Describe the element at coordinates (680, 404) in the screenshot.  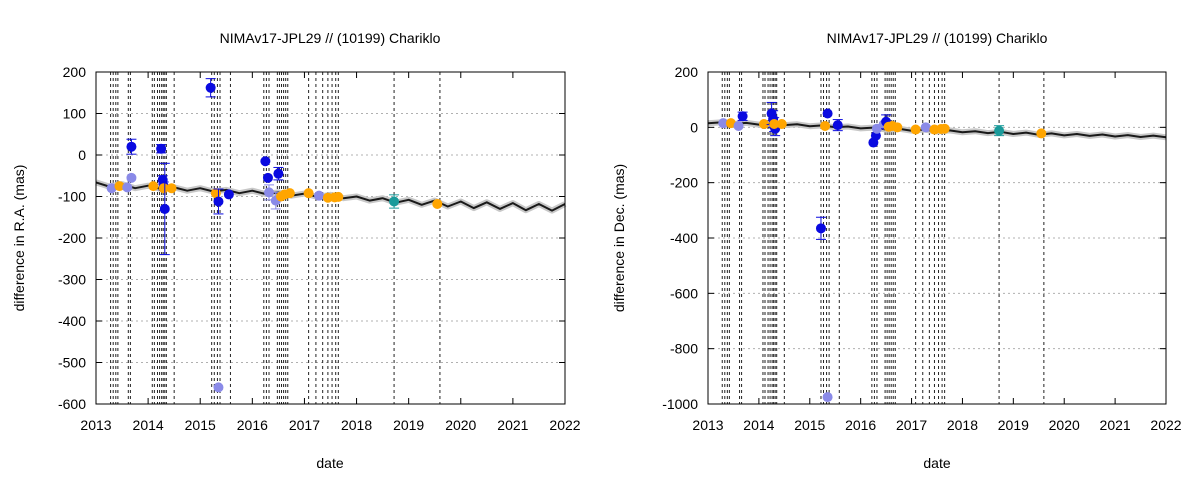
I see `y-tick-label: -1000` at that location.